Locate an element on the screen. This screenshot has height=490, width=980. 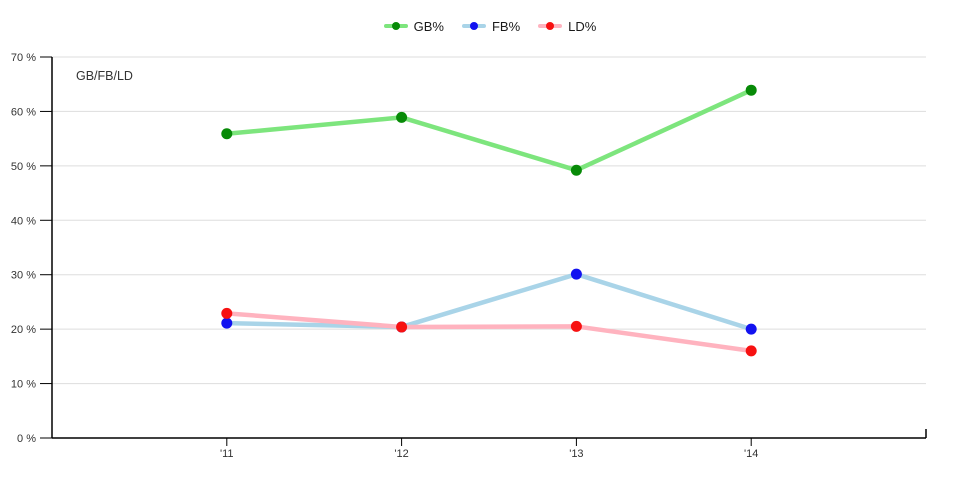
legend-item-fb: FB% is located at coordinates (491, 26).